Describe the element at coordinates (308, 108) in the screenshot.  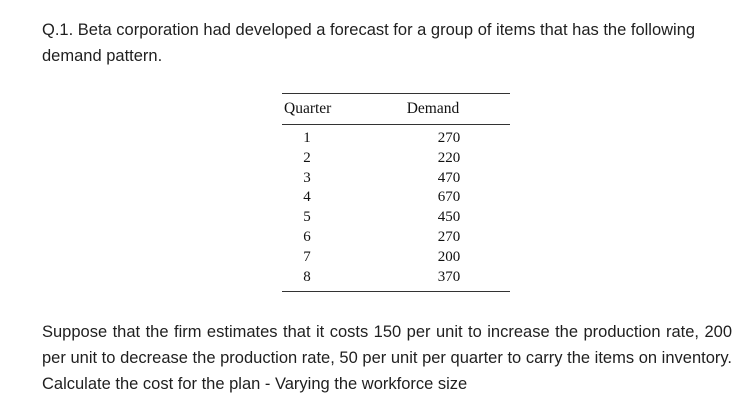
I see `header-quarter: Quarter` at that location.